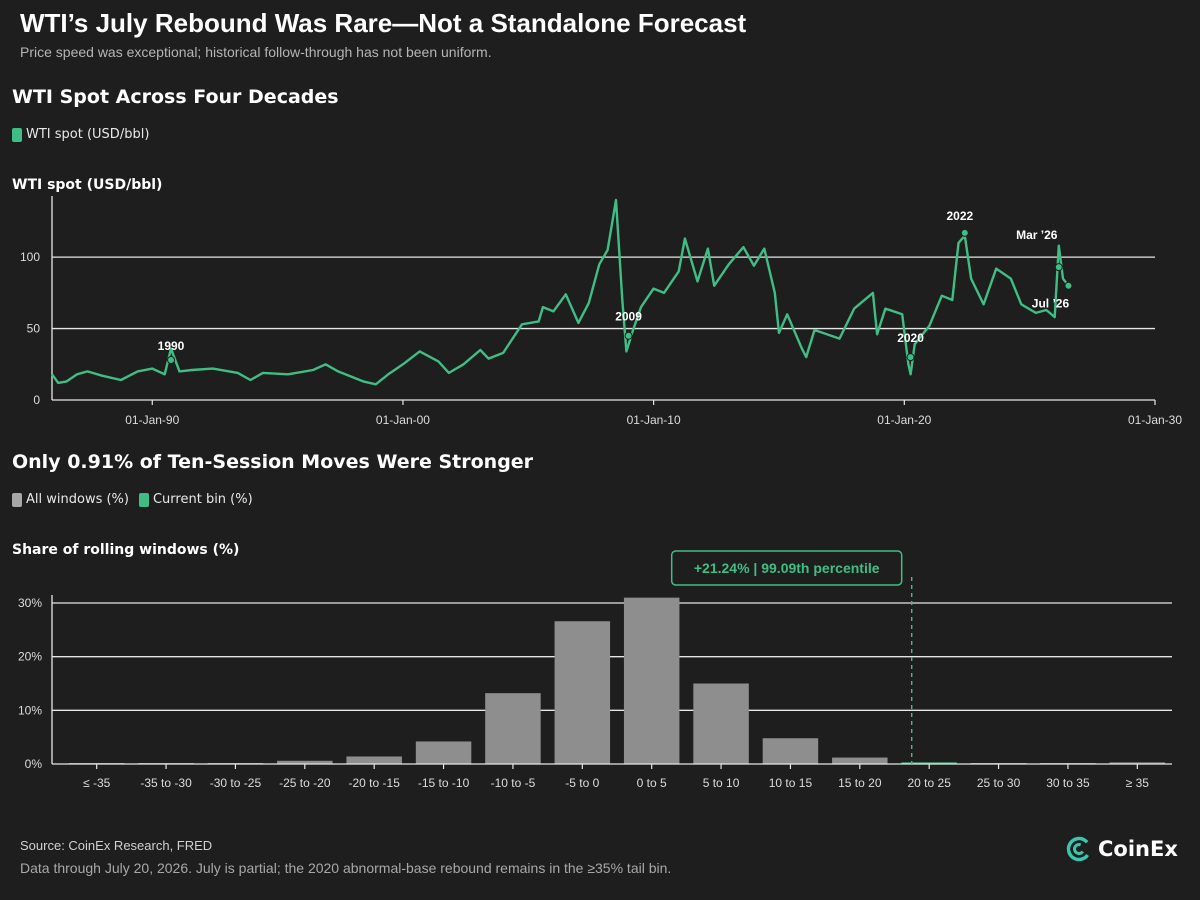  What do you see at coordinates (999, 783) in the screenshot?
I see `x-tick-label: 25 to 30` at bounding box center [999, 783].